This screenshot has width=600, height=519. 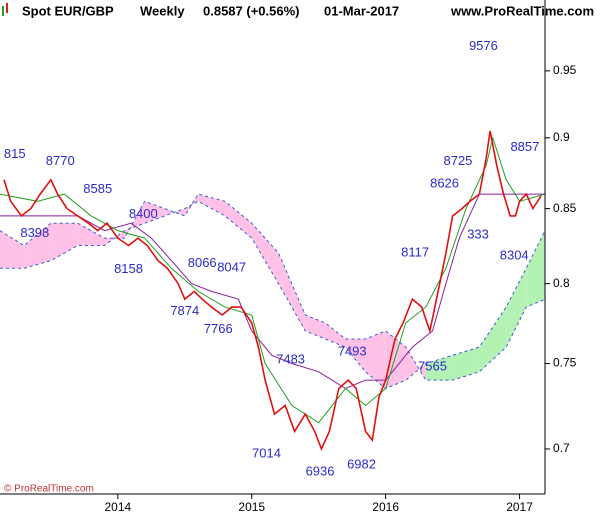 I want to click on annotation: 8066, so click(x=202, y=262).